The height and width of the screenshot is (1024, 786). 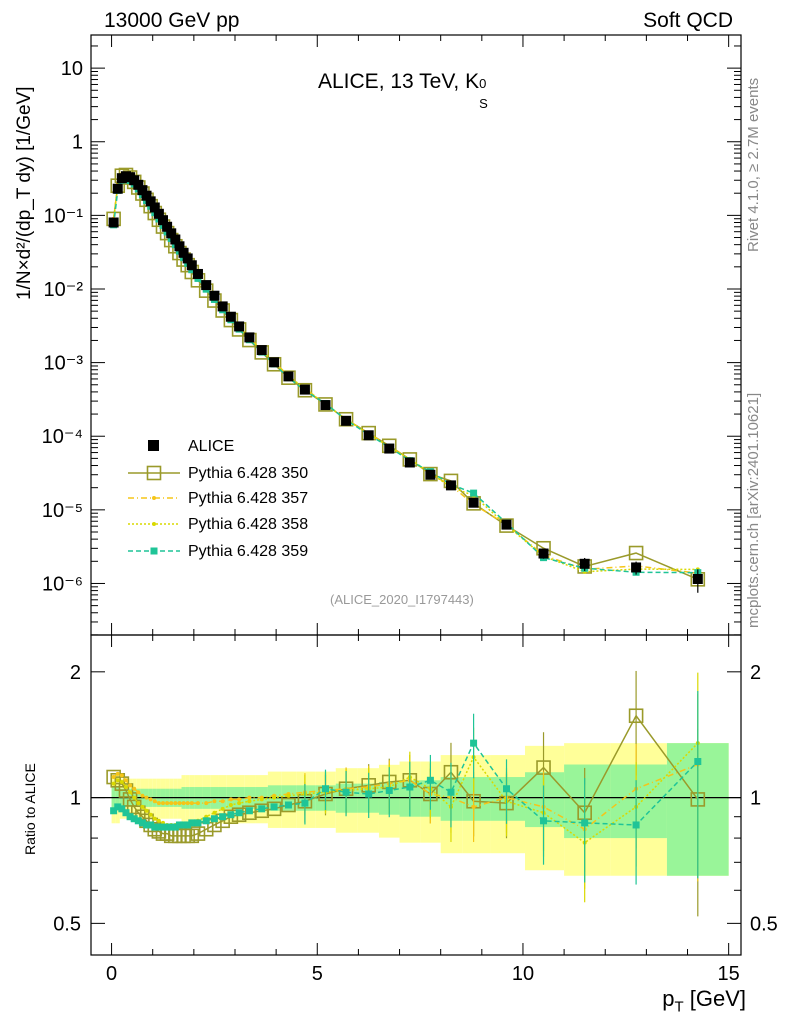 I want to click on ratio-y-tick-label-right: 0.5, so click(x=764, y=924).